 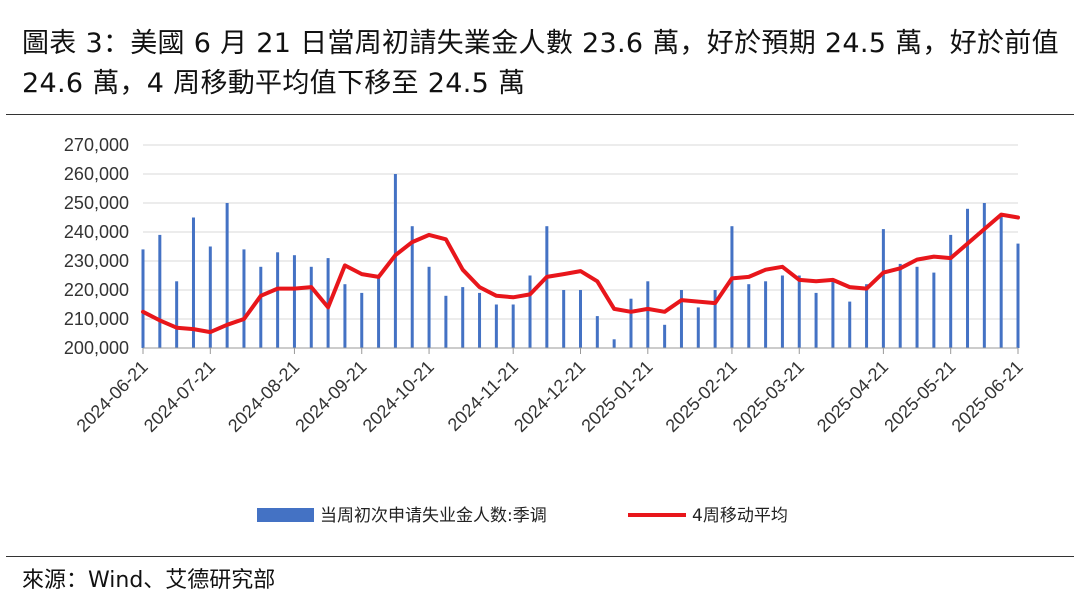 What do you see at coordinates (96, 319) in the screenshot?
I see `y-tick-label: 210,000` at bounding box center [96, 319].